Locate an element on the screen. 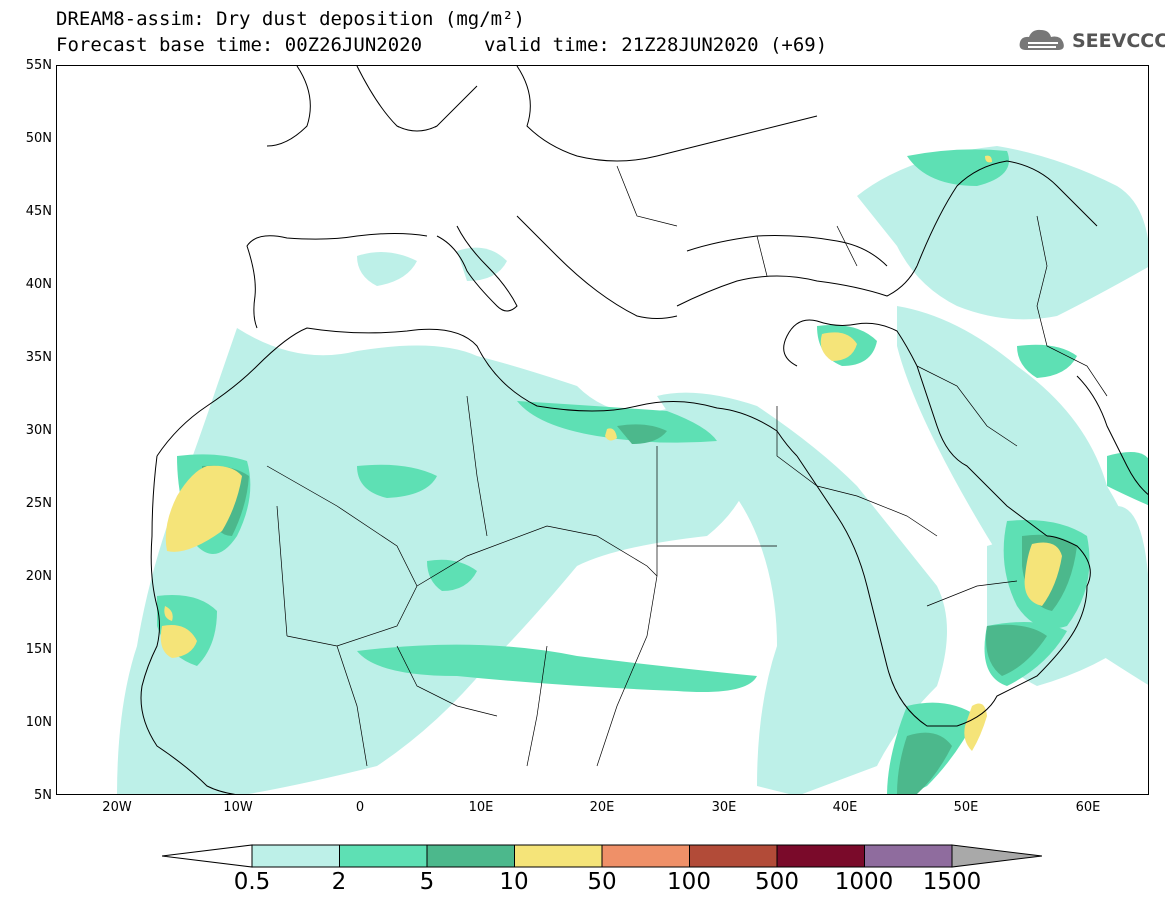 Image resolution: width=1165 pixels, height=907 pixels. lat-label: 30N is located at coordinates (38, 430).